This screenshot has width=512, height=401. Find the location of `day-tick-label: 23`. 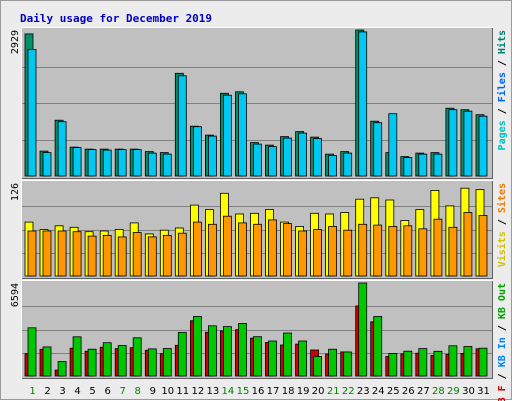

day-tick-label: 23 is located at coordinates (363, 391).